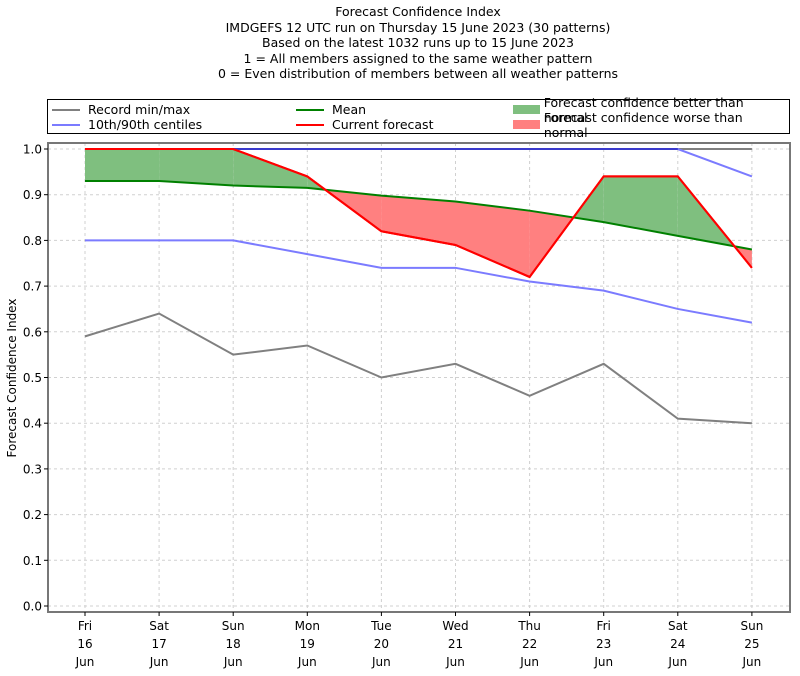 The image size is (800, 676). What do you see at coordinates (12, 378) in the screenshot?
I see `y-axis-label: Forecast Confidence Index` at bounding box center [12, 378].